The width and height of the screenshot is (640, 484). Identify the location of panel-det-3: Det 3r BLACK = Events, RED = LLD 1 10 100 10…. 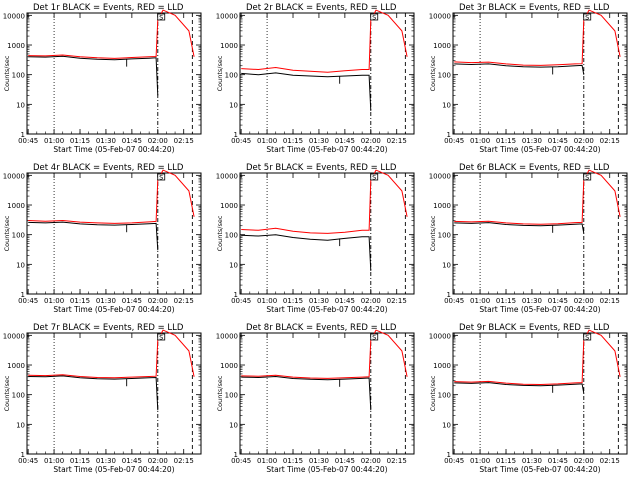
(532, 80).